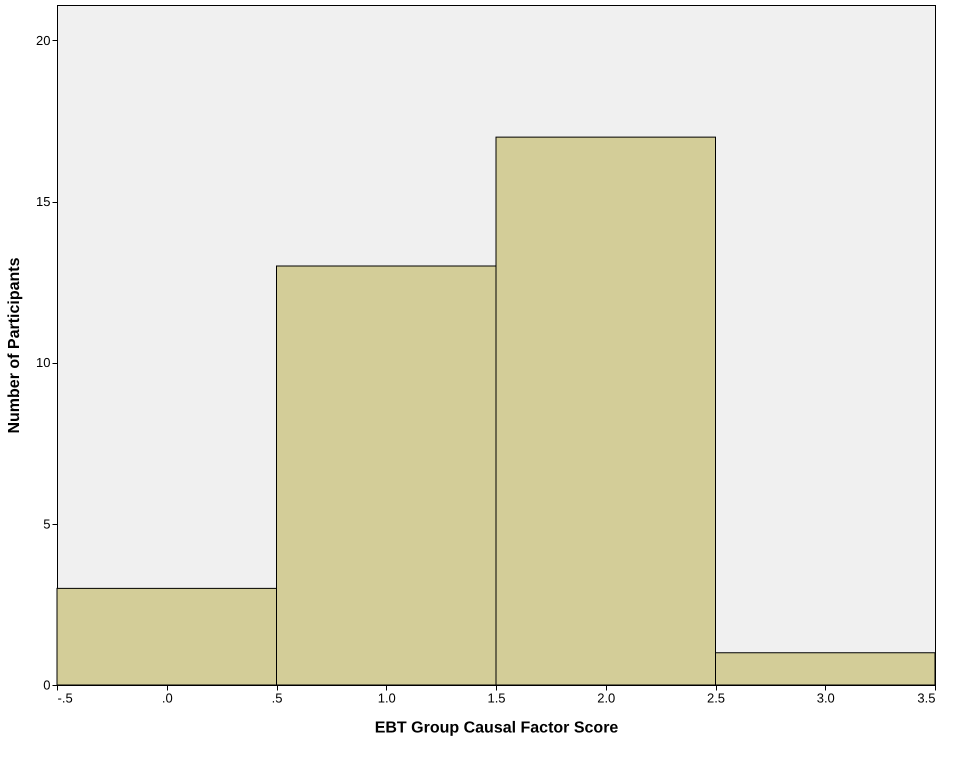  What do you see at coordinates (496, 728) in the screenshot?
I see `x-axis-title: EBT Group Causal Factor Score` at bounding box center [496, 728].